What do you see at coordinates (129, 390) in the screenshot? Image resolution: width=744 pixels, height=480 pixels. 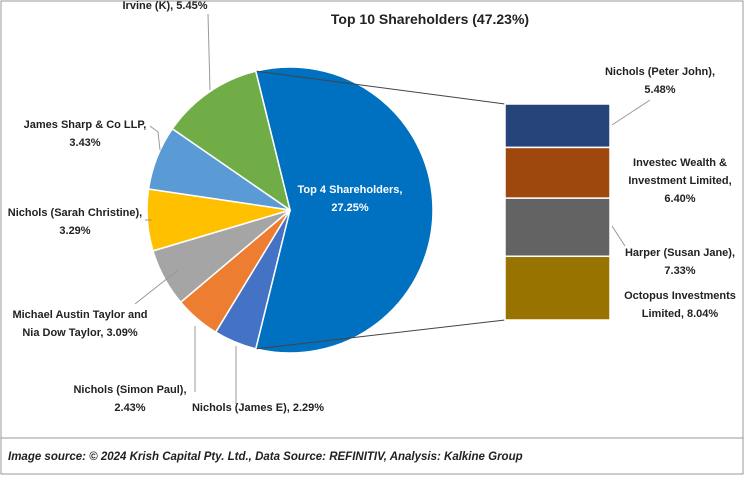 I see `label-line: Nichols (Simon Paul),` at bounding box center [129, 390].